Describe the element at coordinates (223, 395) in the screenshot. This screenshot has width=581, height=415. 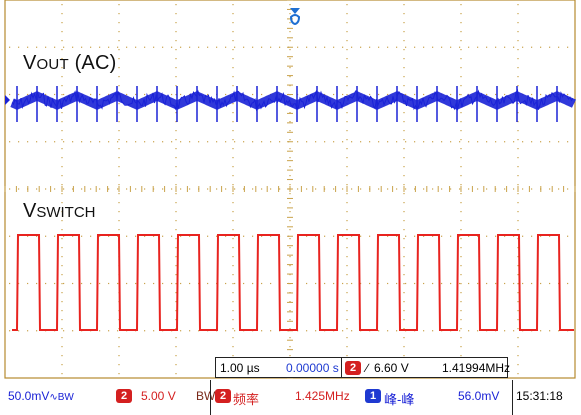
I see `meas1-channel-badge: 2` at that location.